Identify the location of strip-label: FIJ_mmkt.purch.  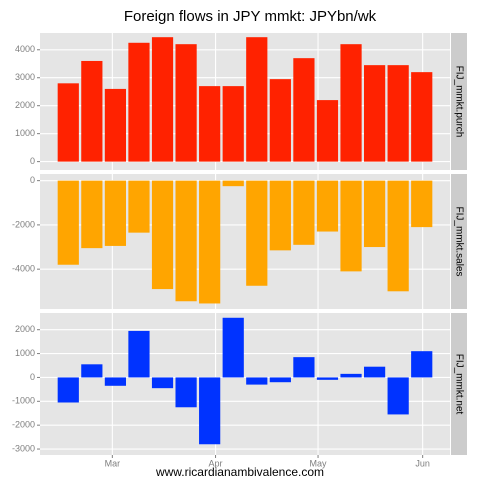
(458, 102).